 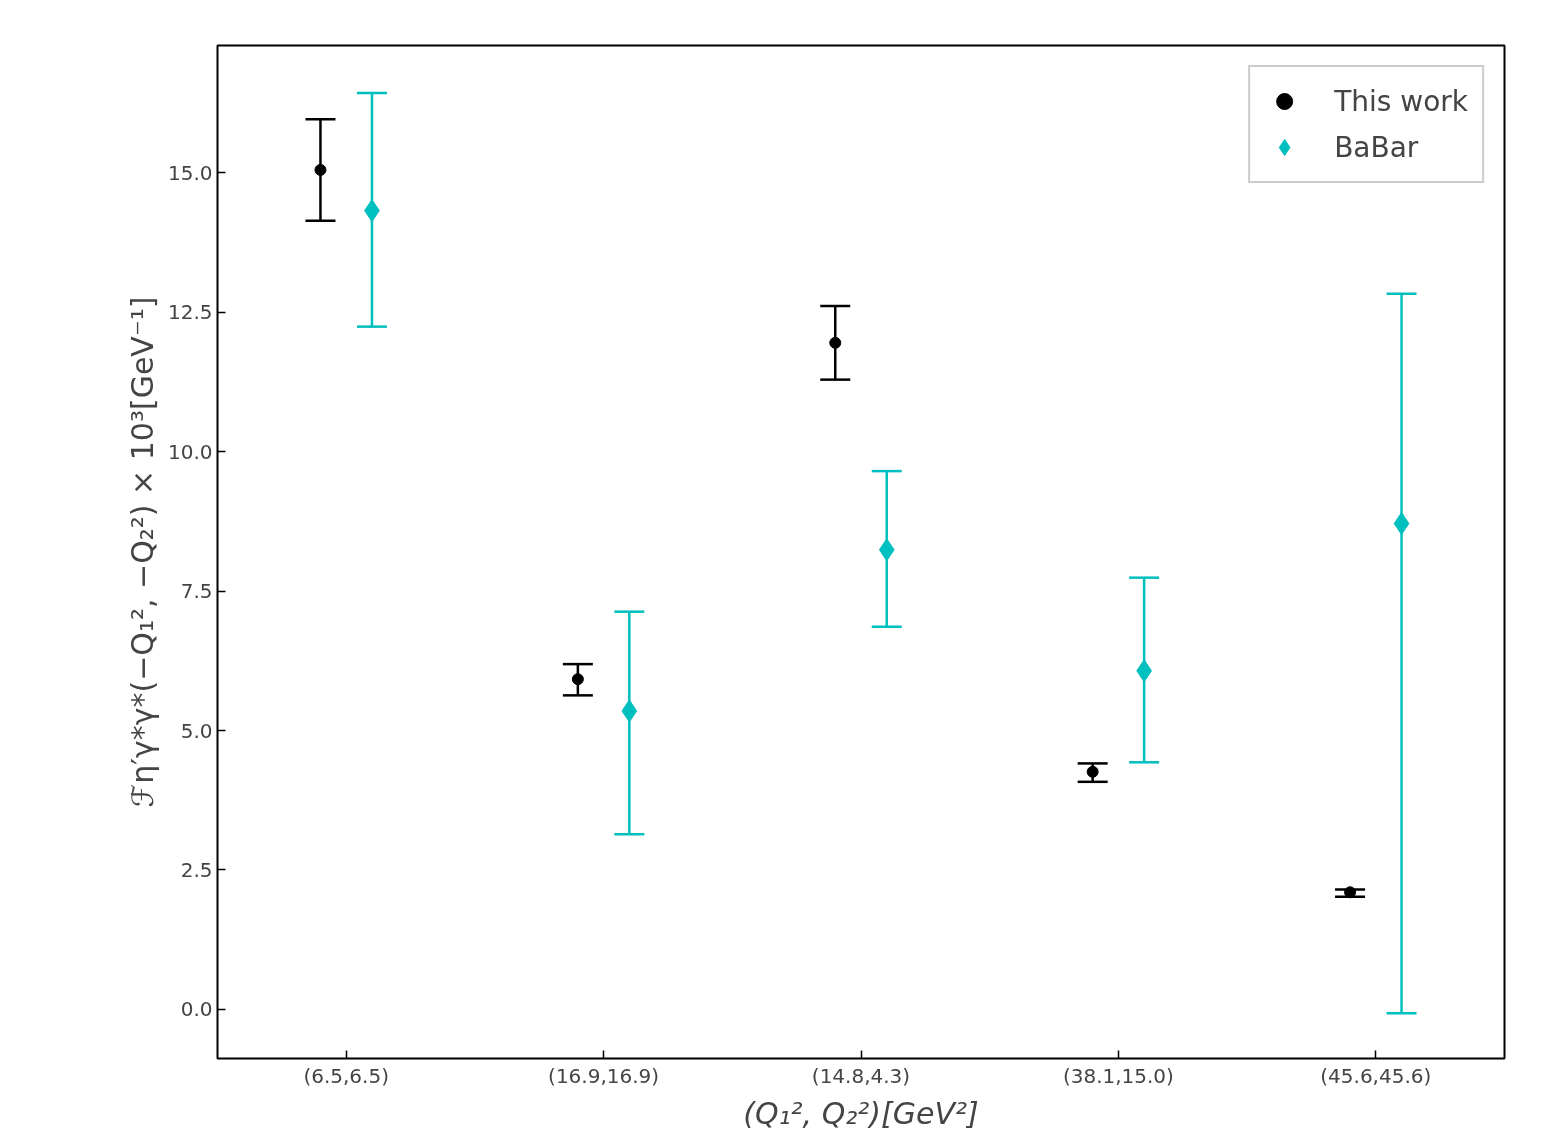 What do you see at coordinates (1401, 101) in the screenshot?
I see `legend-label: This work` at bounding box center [1401, 101].